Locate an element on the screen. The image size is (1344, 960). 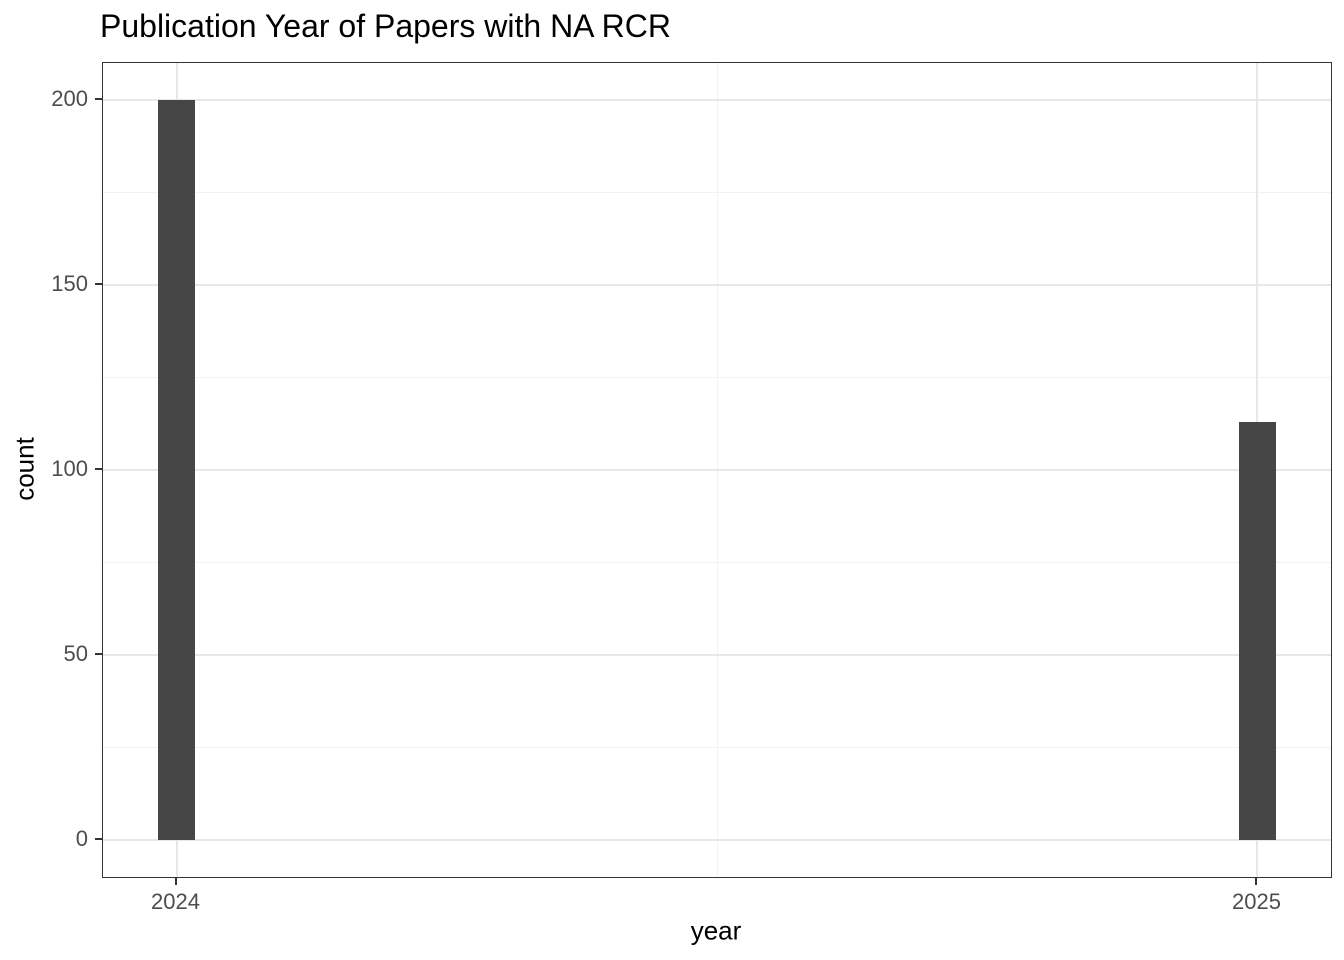
x-axis-title: year is located at coordinates (716, 930).